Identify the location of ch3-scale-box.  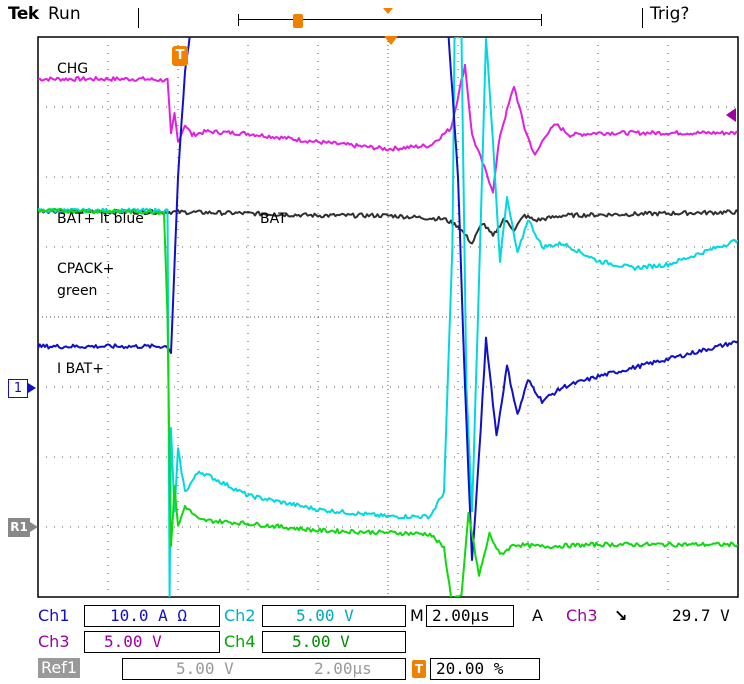
(152, 642).